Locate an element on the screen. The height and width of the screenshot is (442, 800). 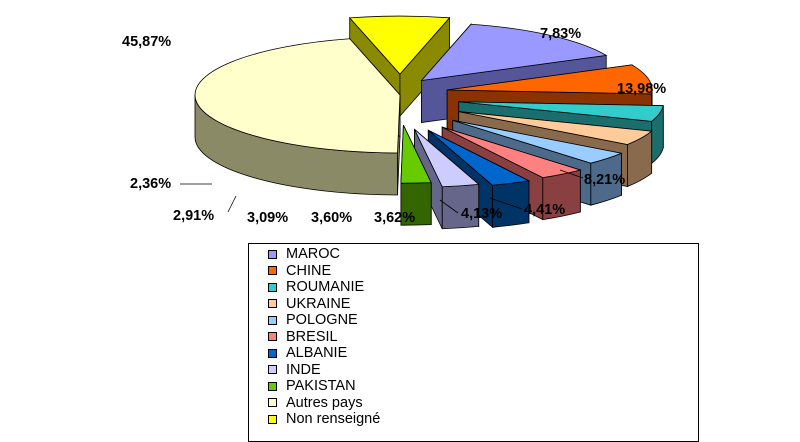
legend-item-albanie: ALBANIE is located at coordinates (324, 353).